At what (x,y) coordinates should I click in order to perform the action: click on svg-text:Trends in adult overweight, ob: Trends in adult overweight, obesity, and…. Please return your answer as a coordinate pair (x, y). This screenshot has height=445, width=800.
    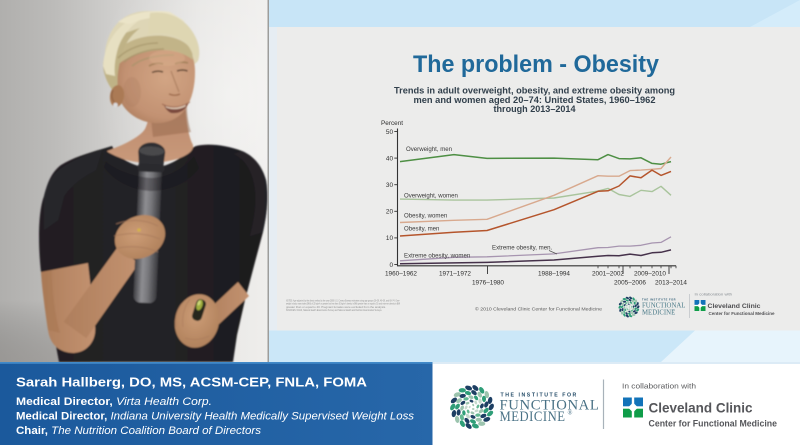
    Looking at the image, I should click on (534, 89).